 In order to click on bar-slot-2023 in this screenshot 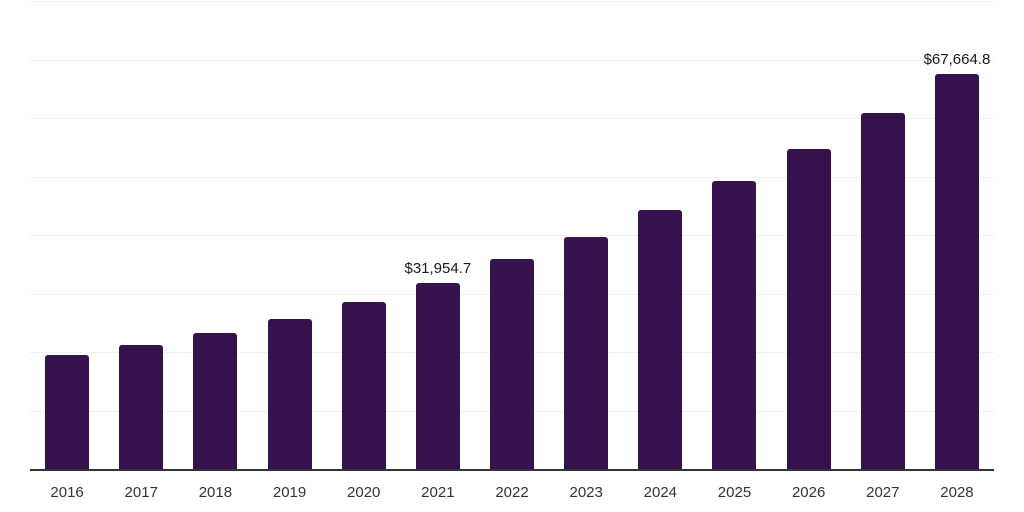, I will do `click(586, 236)`.